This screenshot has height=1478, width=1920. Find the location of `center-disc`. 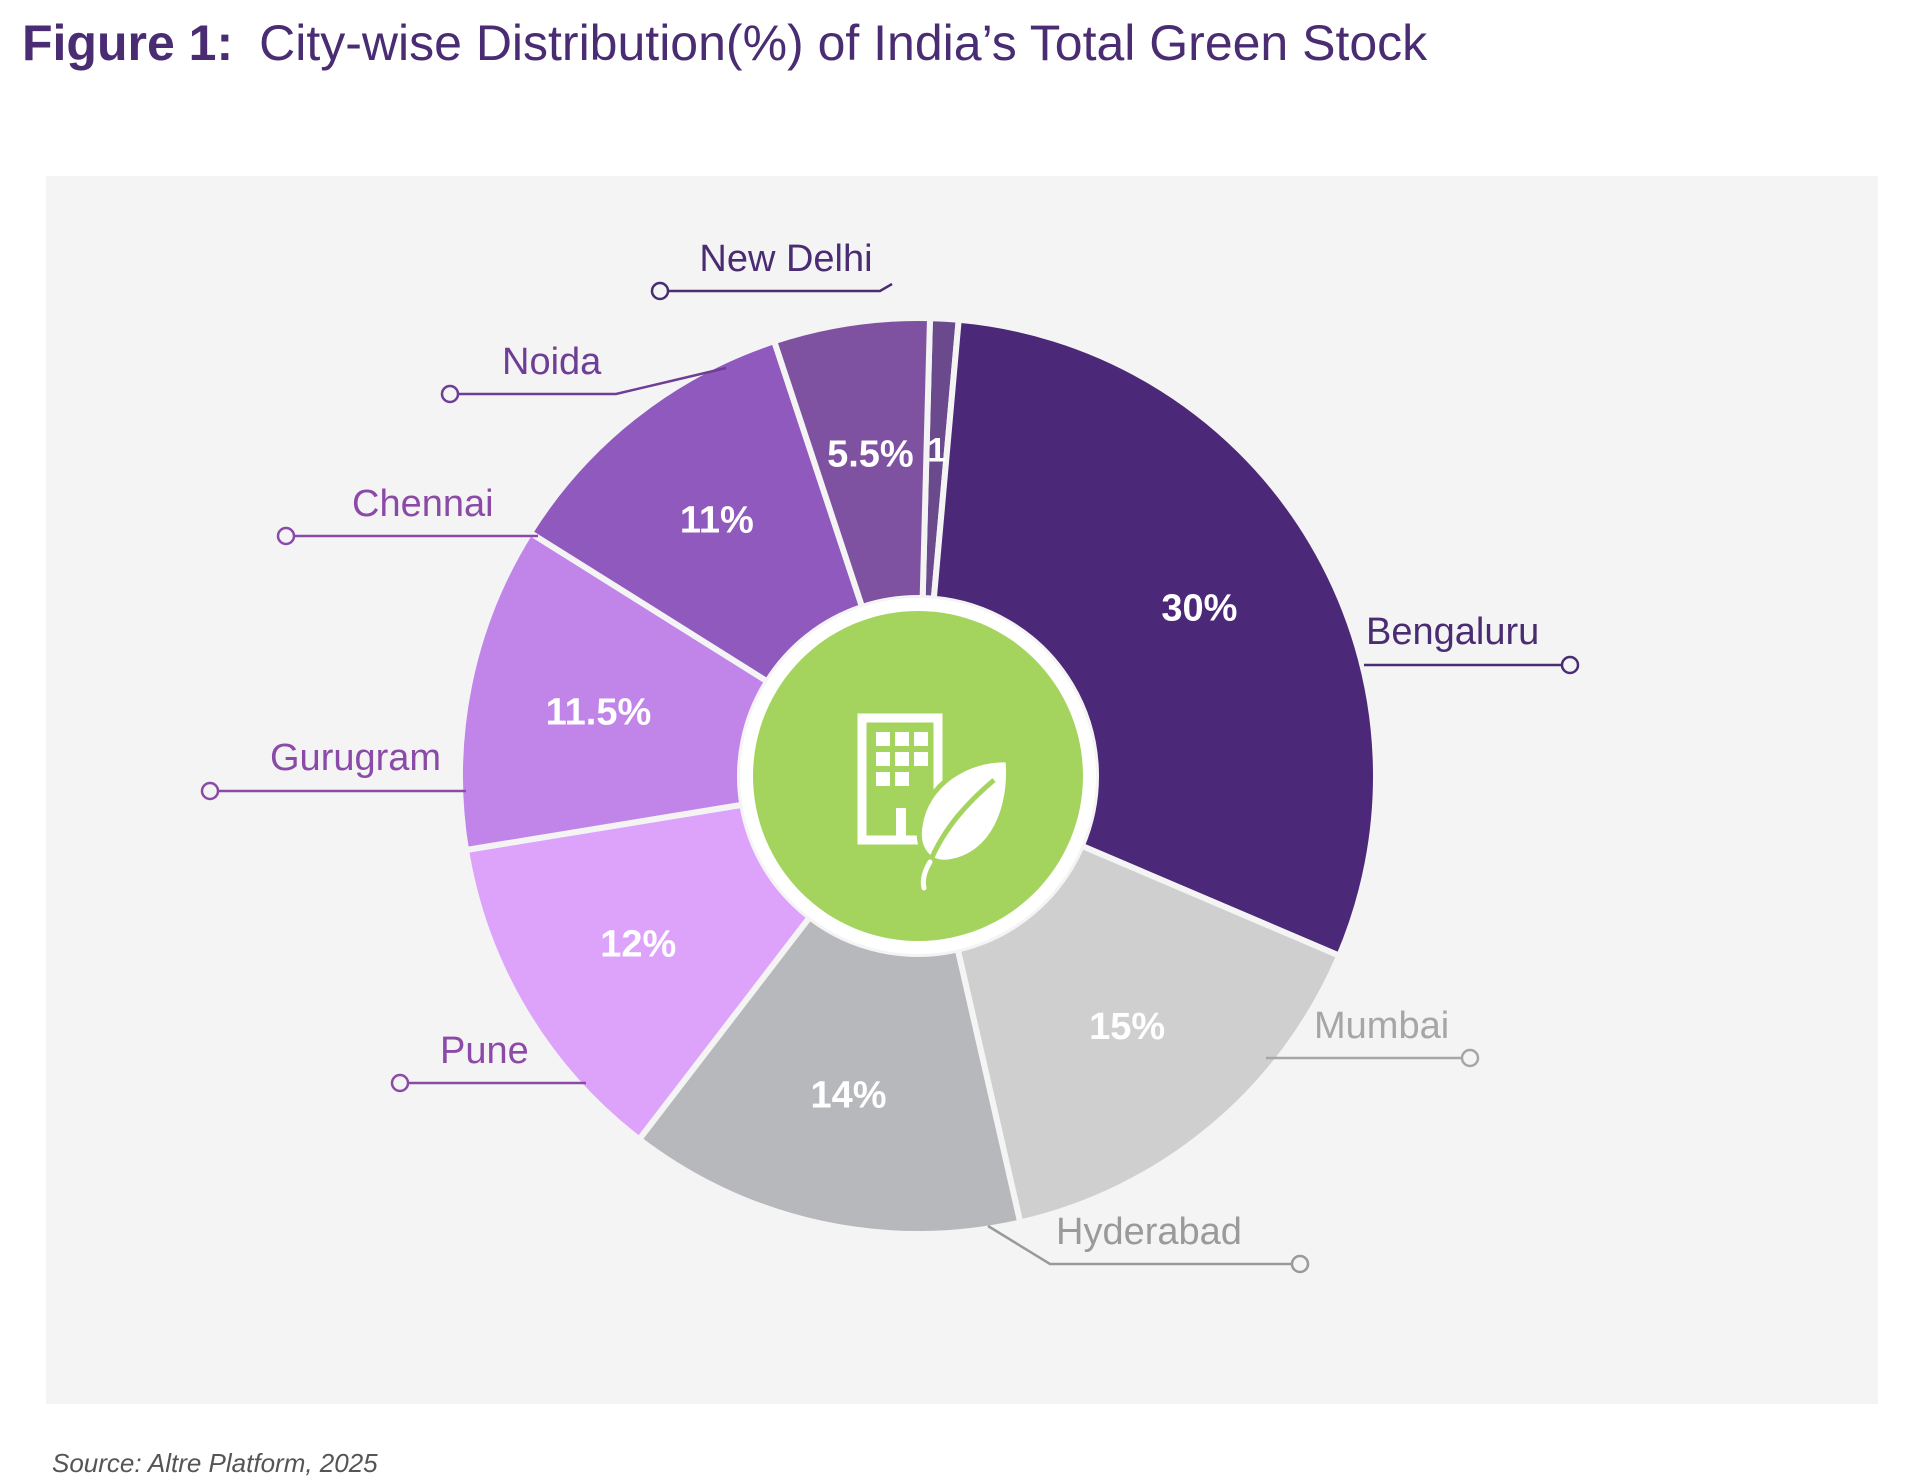

center-disc is located at coordinates (918, 776).